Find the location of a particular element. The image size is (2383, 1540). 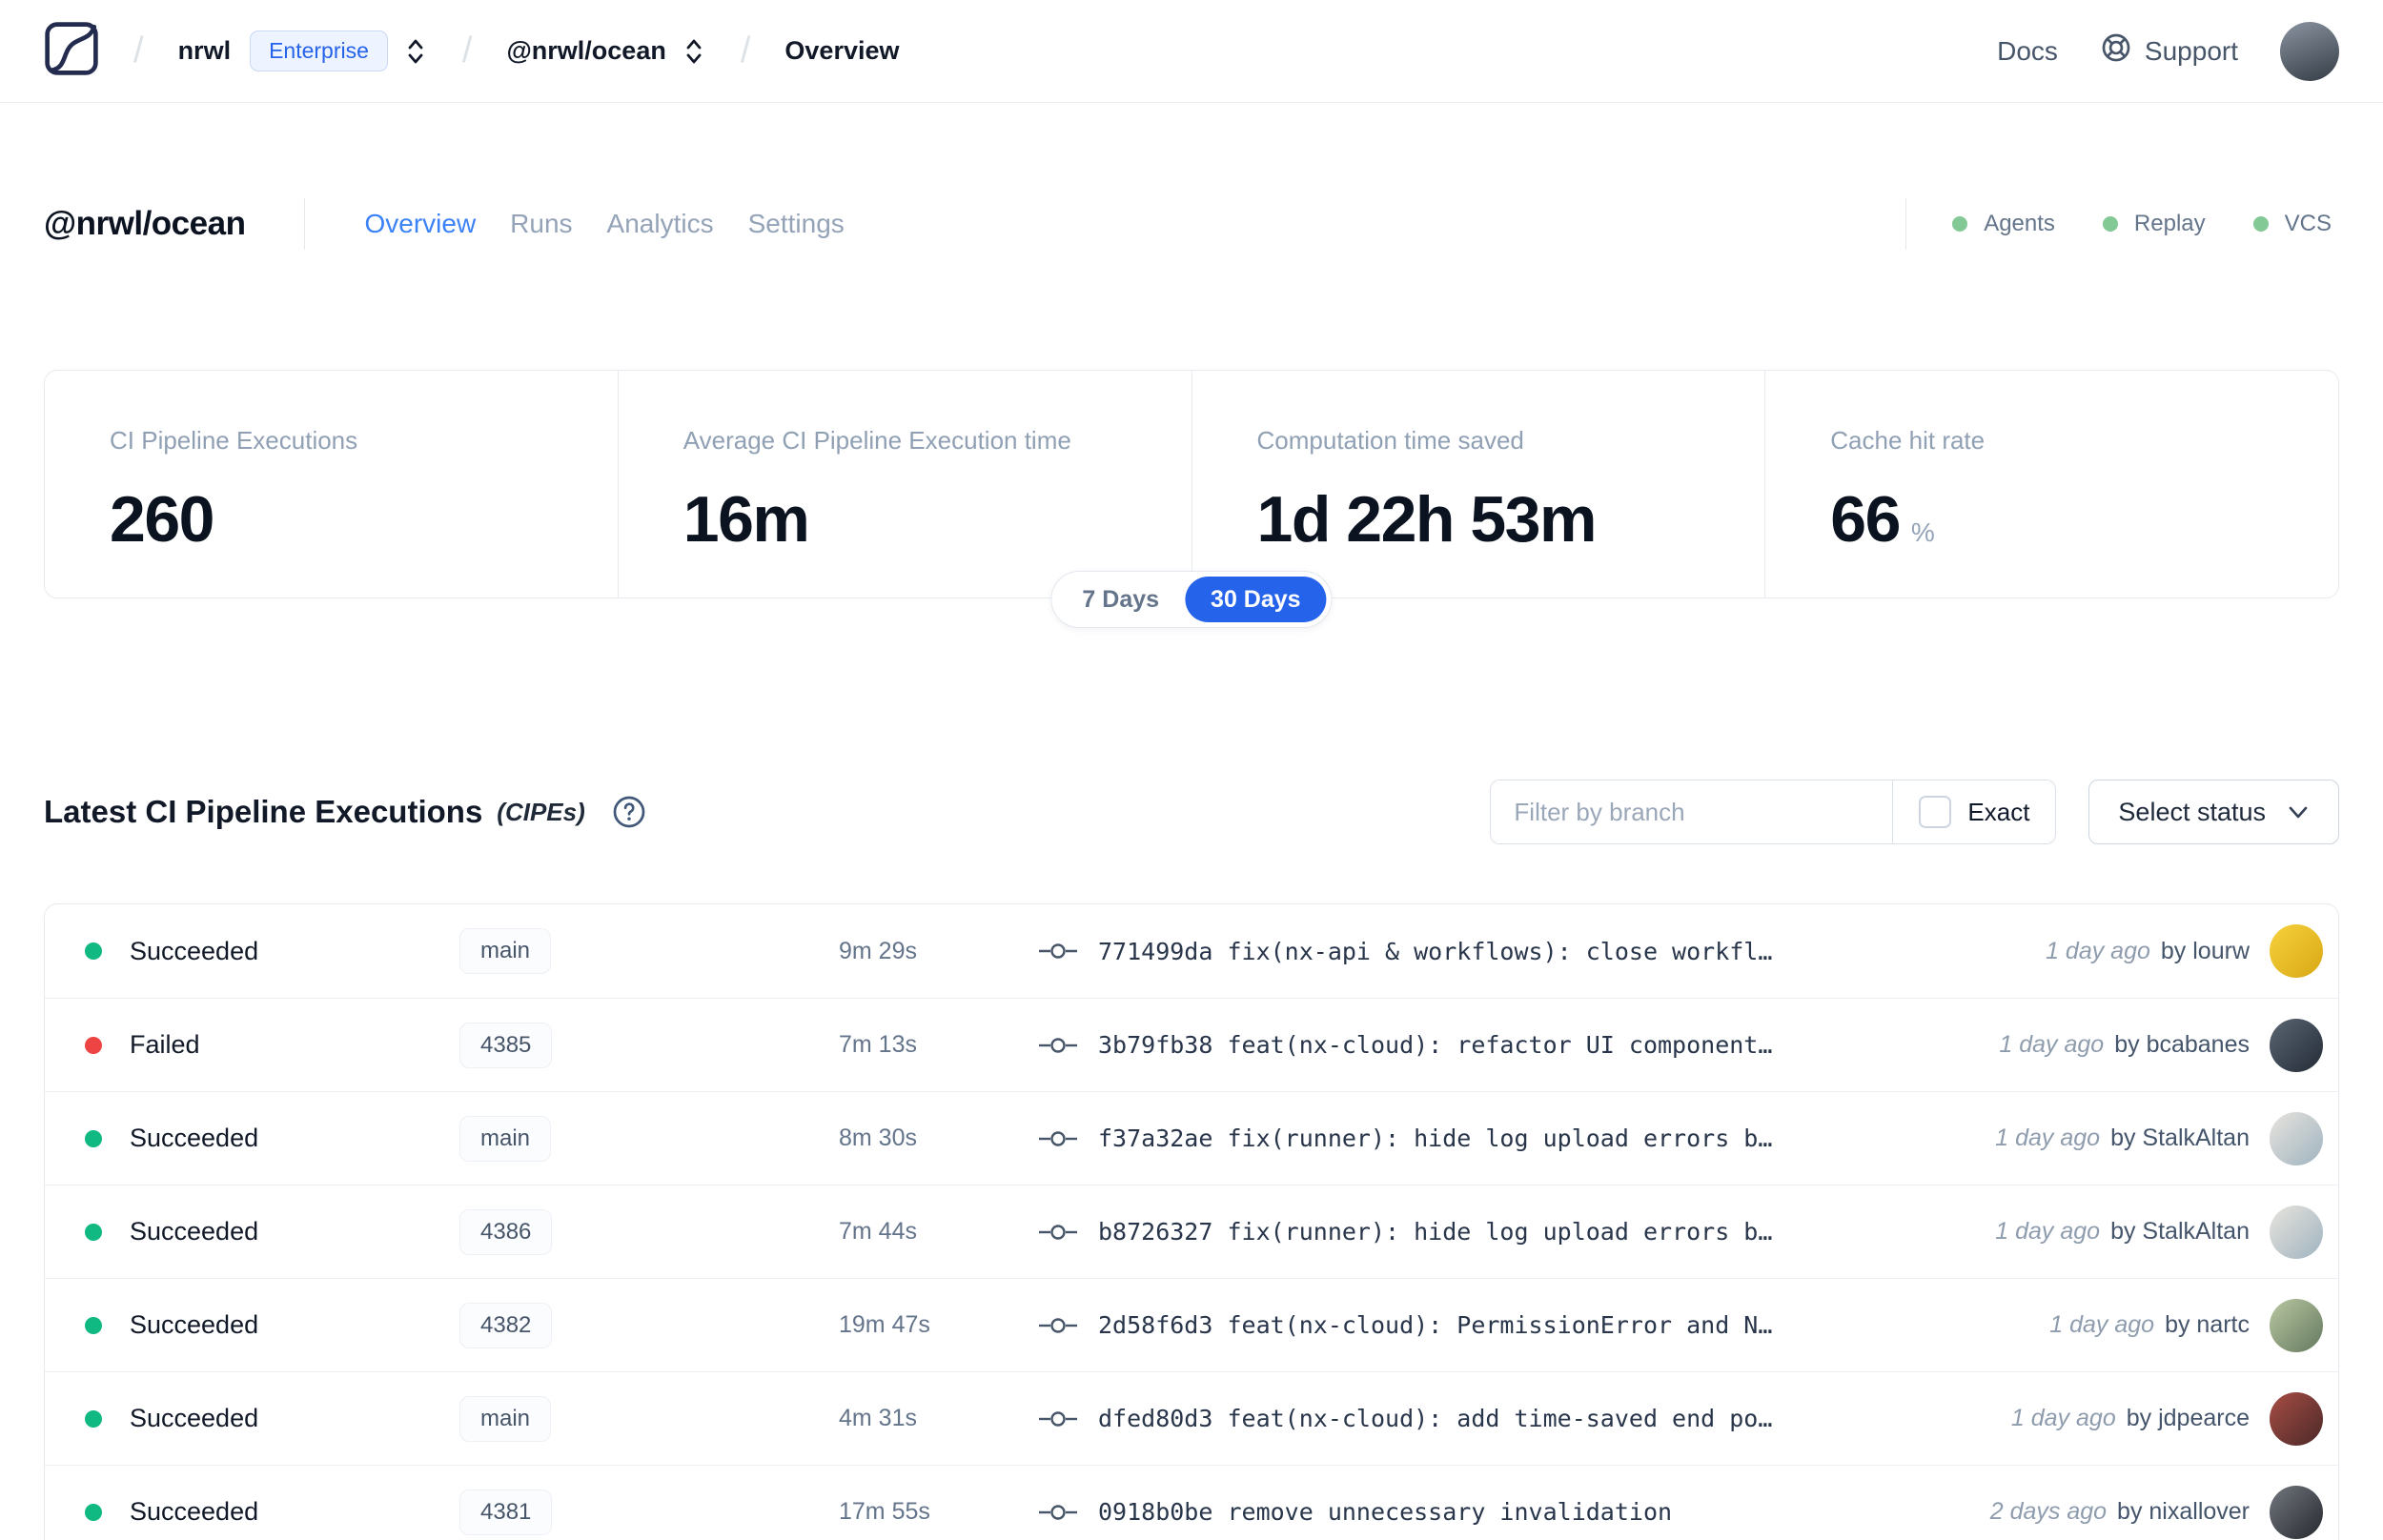

service-status-vcs: VCS is located at coordinates (2292, 224).